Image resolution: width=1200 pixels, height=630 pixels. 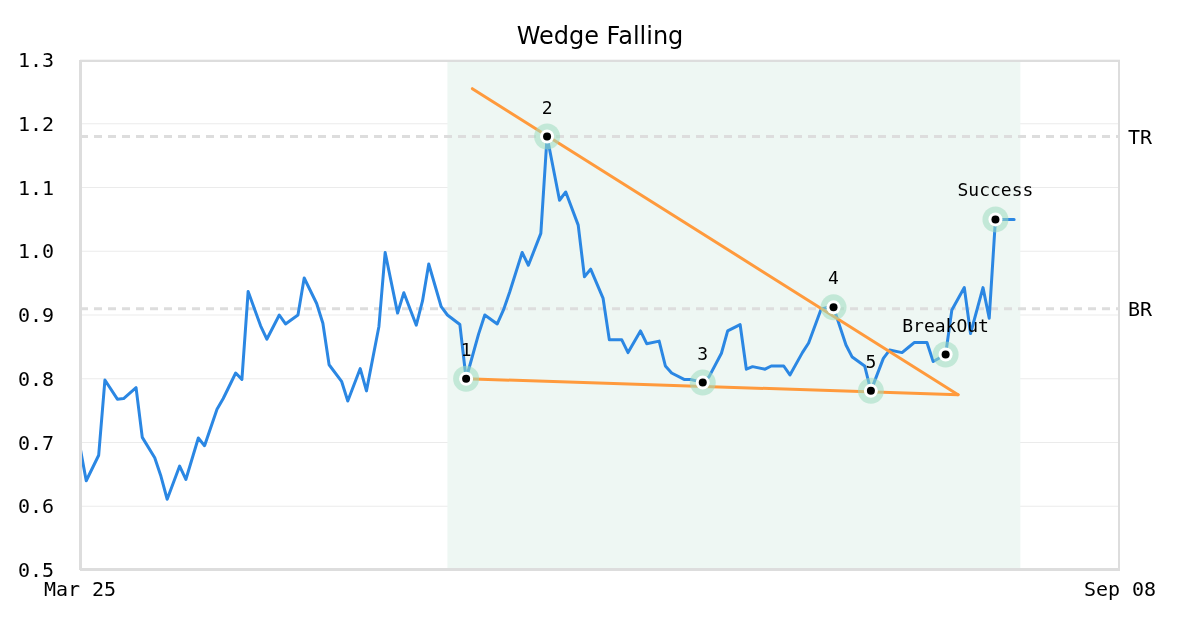 What do you see at coordinates (35, 315) in the screenshot?
I see `y-tick-label: 0.9` at bounding box center [35, 315].